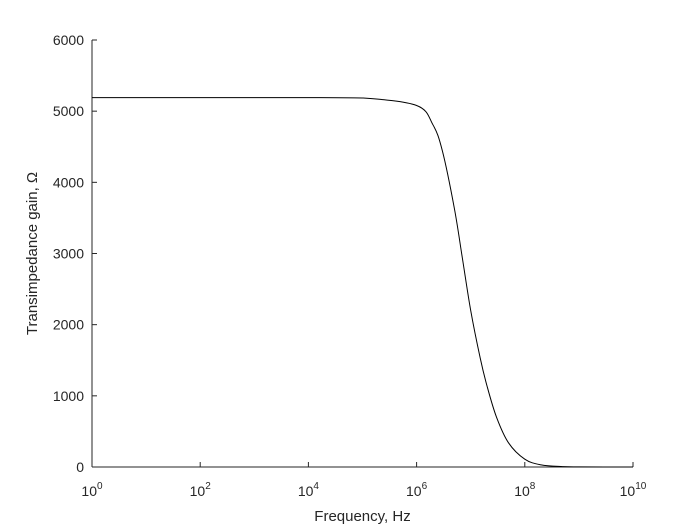 The height and width of the screenshot is (525, 700). I want to click on y-tick-label: 2000, so click(68, 325).